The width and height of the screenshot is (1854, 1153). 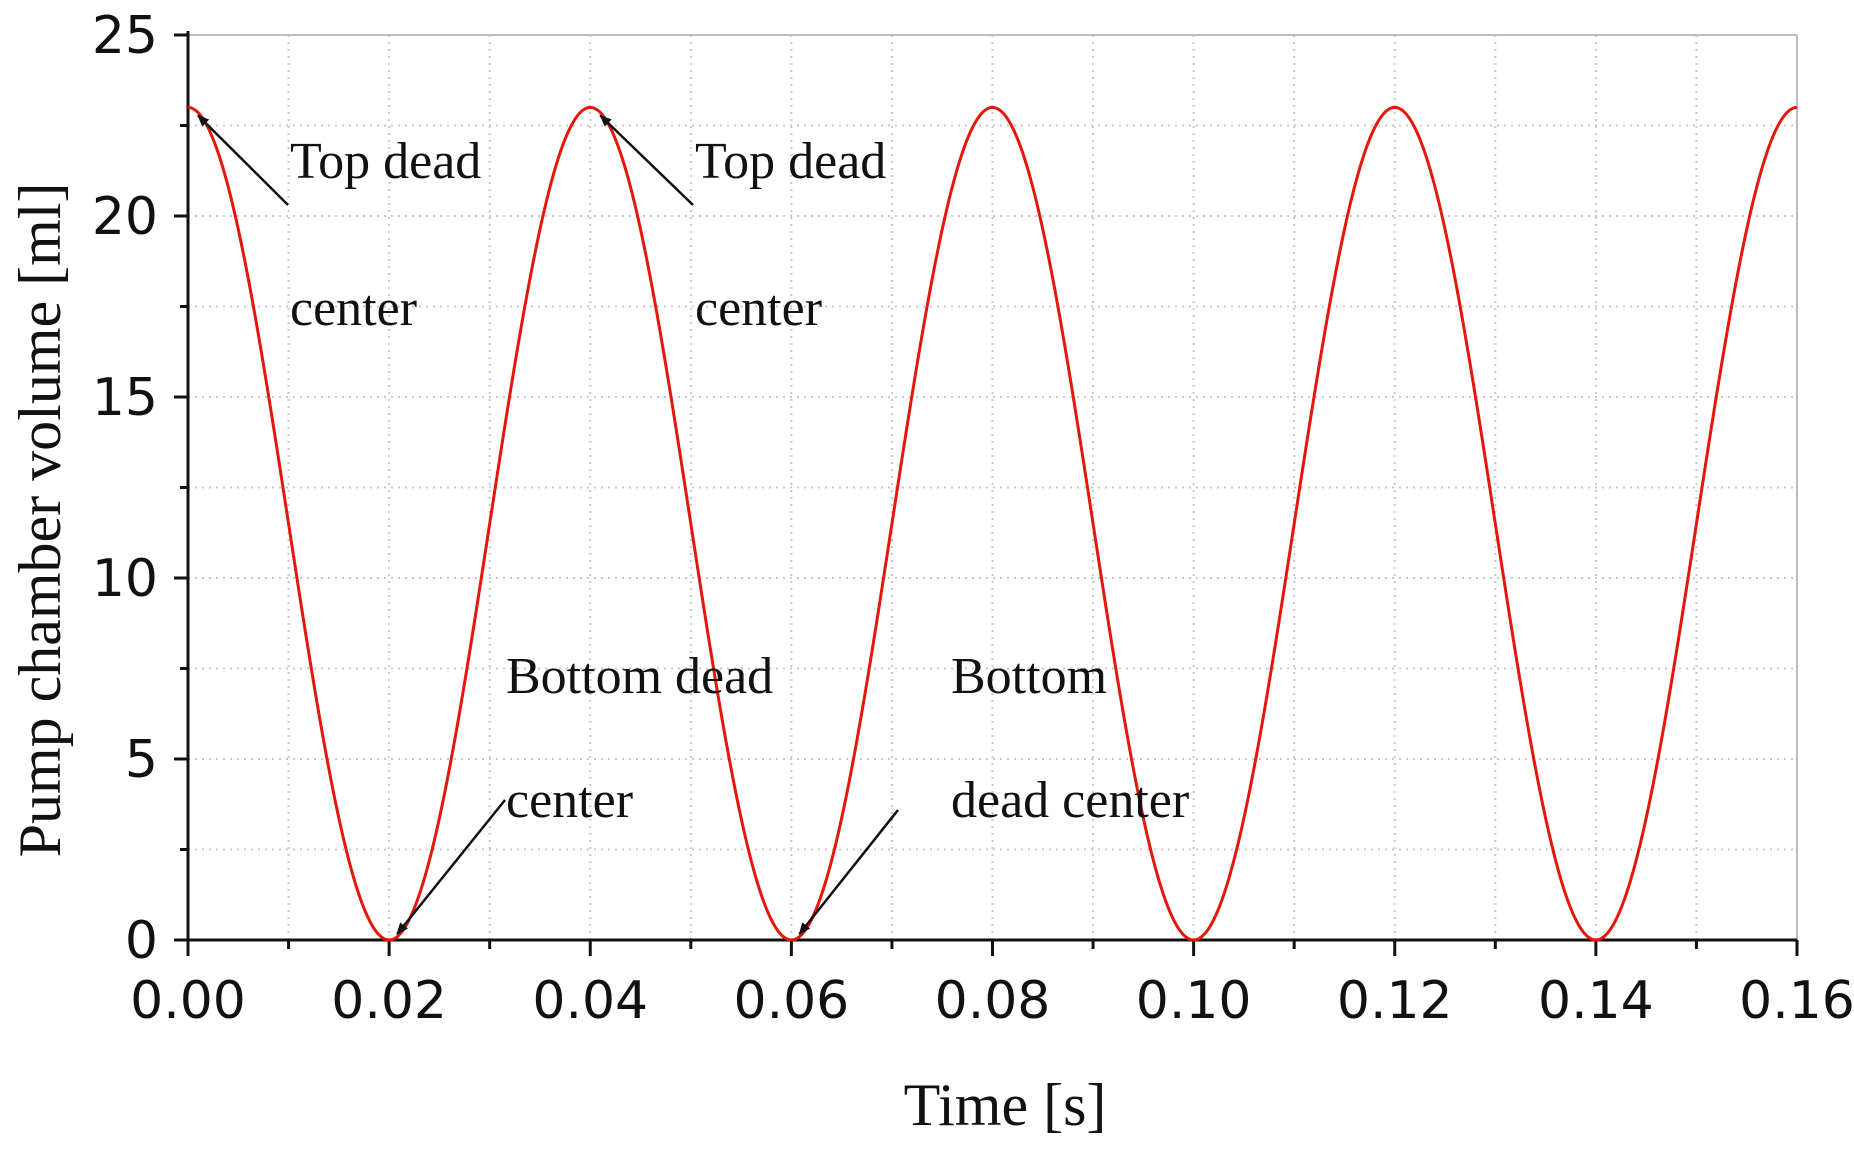 What do you see at coordinates (125, 217) in the screenshot?
I see `y-tick-label: 20` at bounding box center [125, 217].